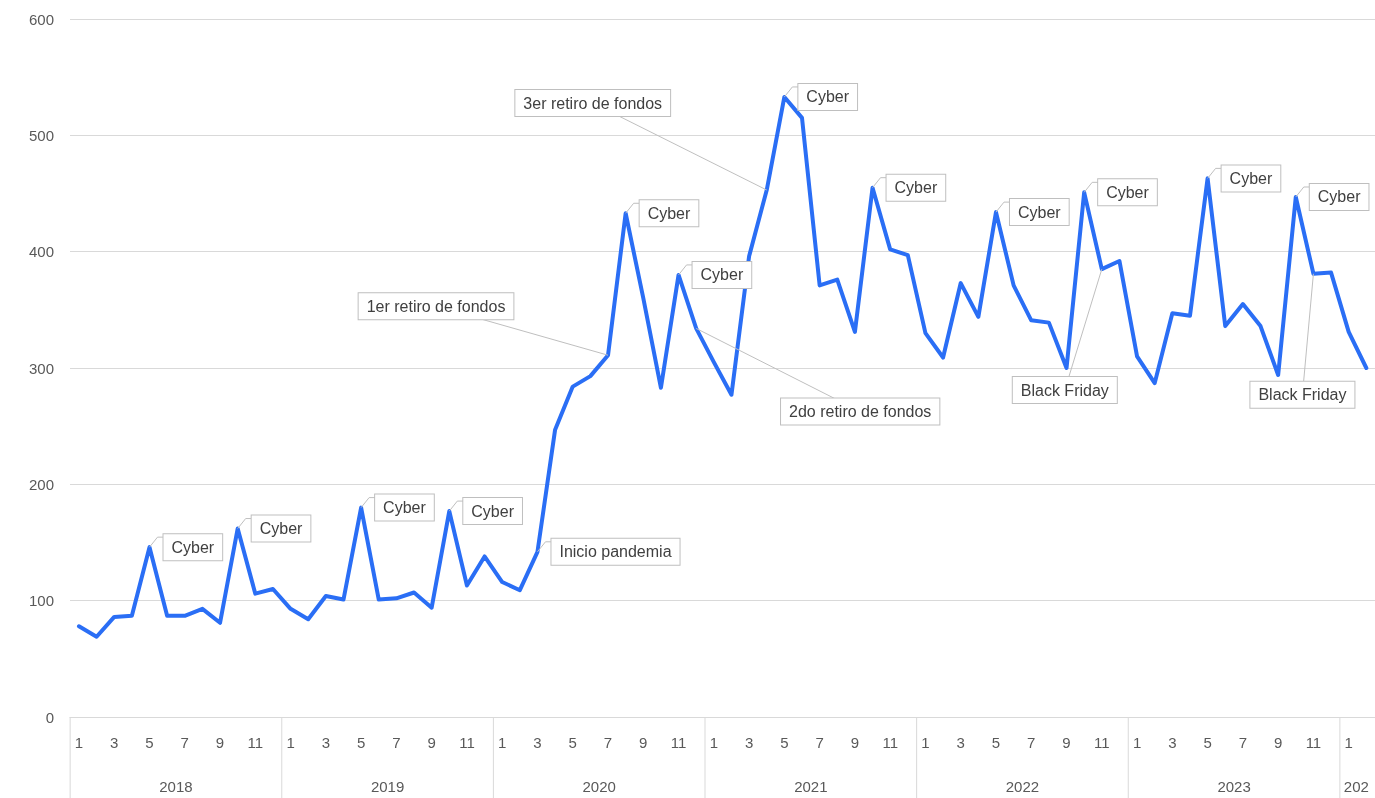 This screenshot has width=1375, height=798. I want to click on annotation: 2do retiro de fondos, so click(860, 411).